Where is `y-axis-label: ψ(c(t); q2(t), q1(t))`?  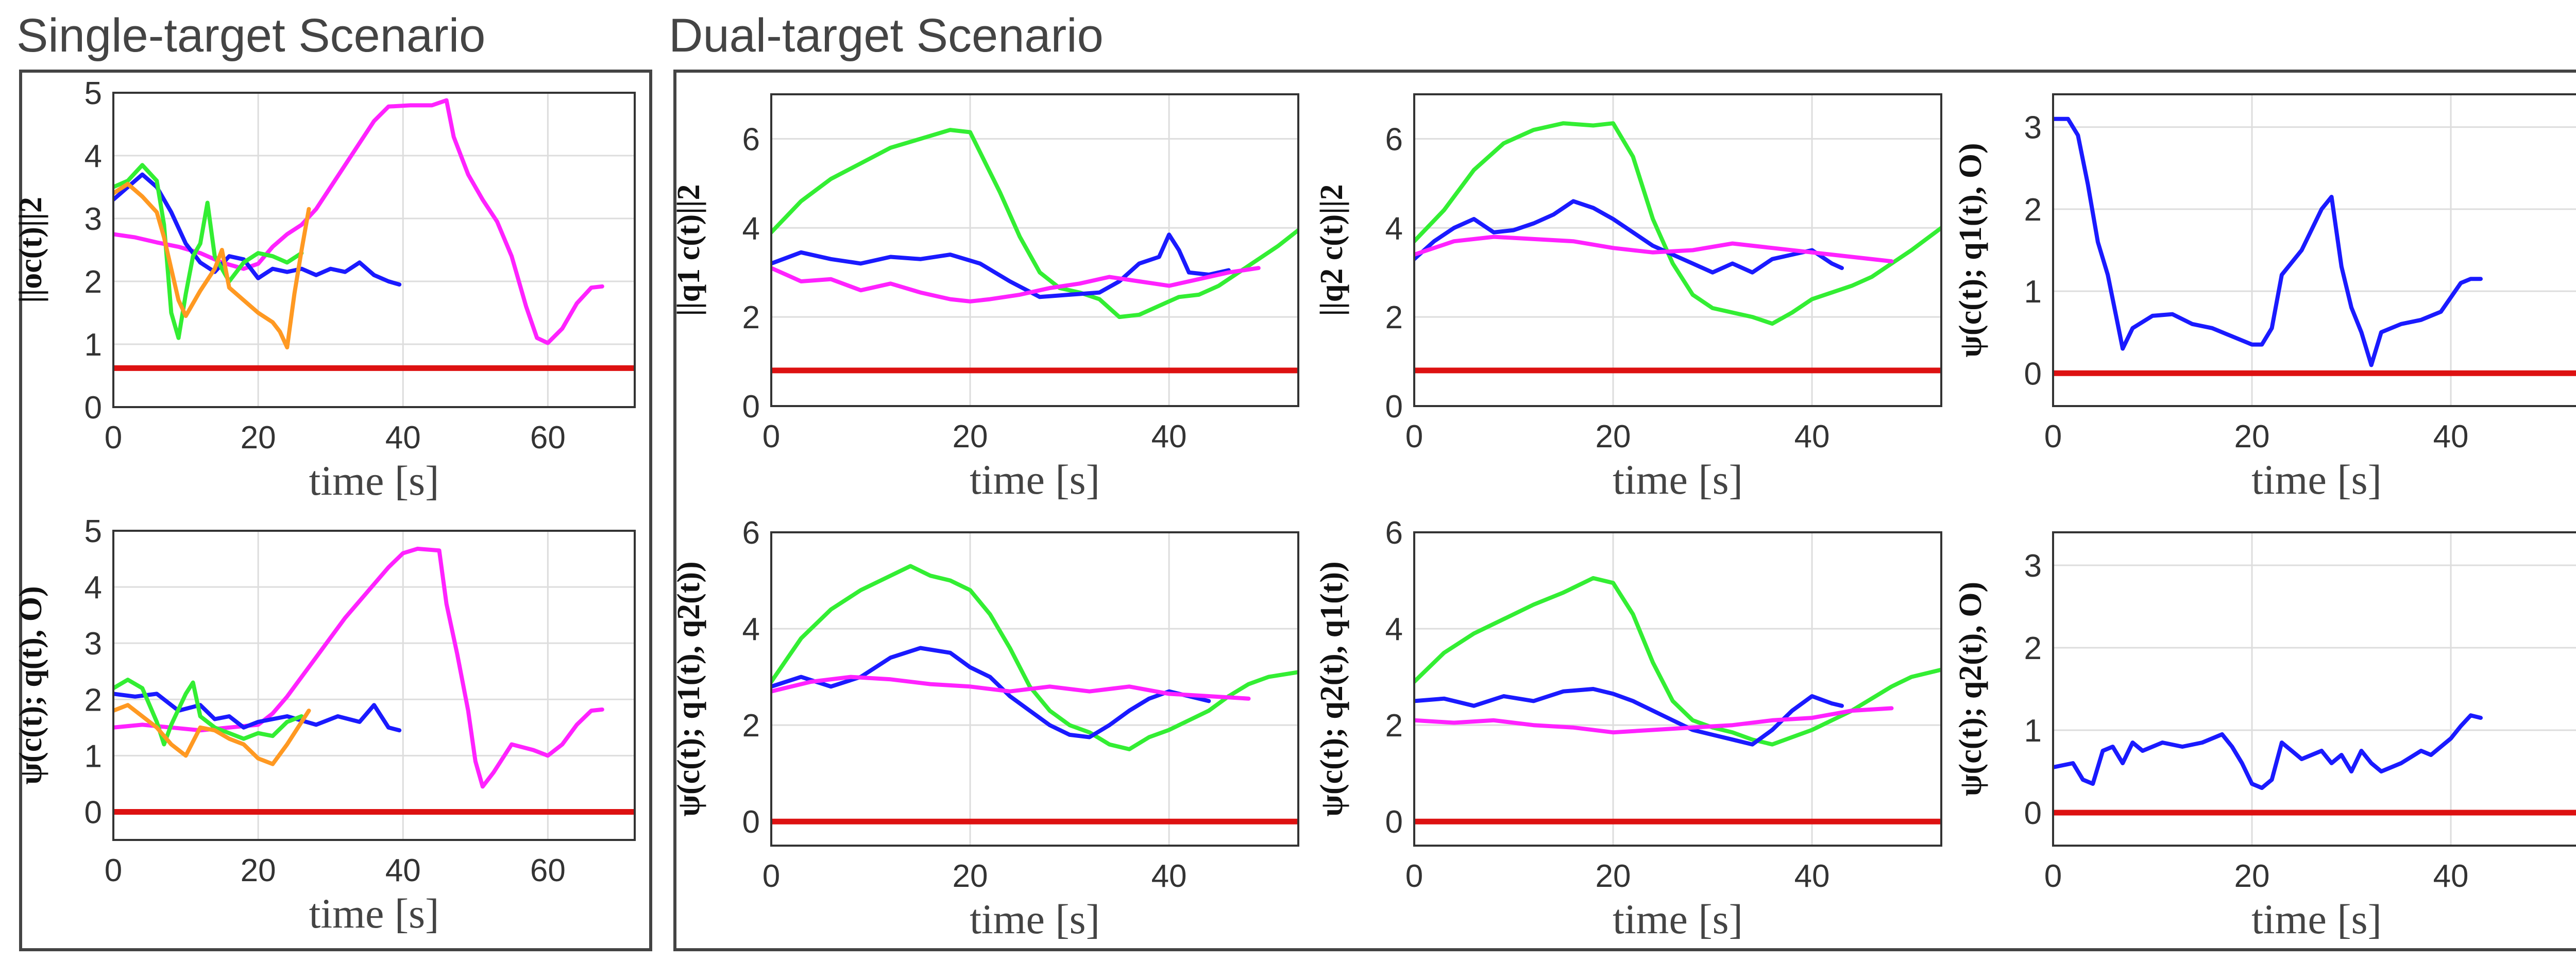
y-axis-label: ψ(c(t); q2(t), q1(t)) is located at coordinates (1331, 688).